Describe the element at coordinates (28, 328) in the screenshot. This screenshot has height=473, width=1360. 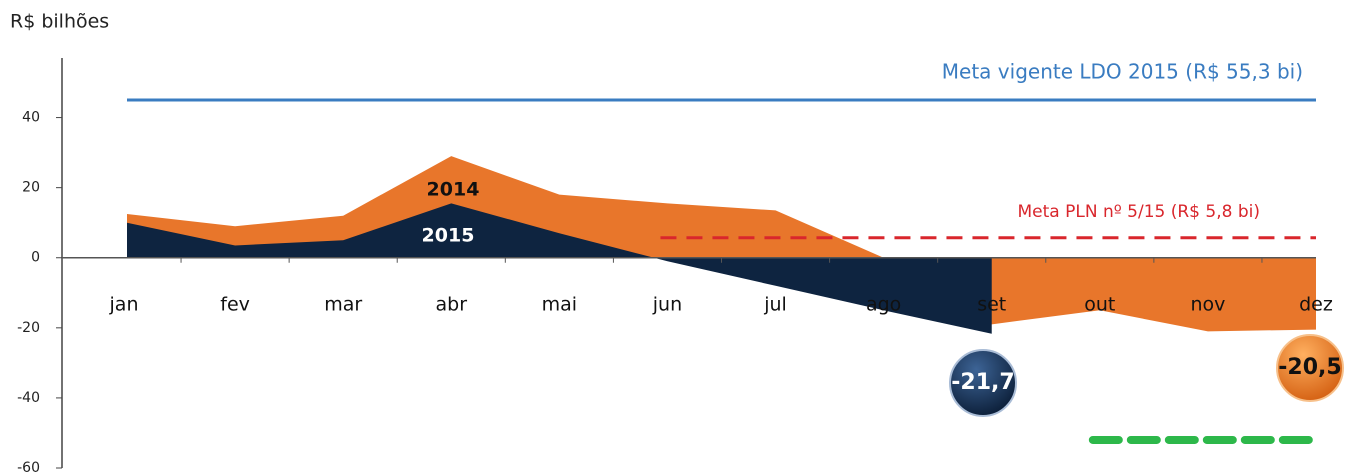
I see `y-tick-label: -20` at that location.